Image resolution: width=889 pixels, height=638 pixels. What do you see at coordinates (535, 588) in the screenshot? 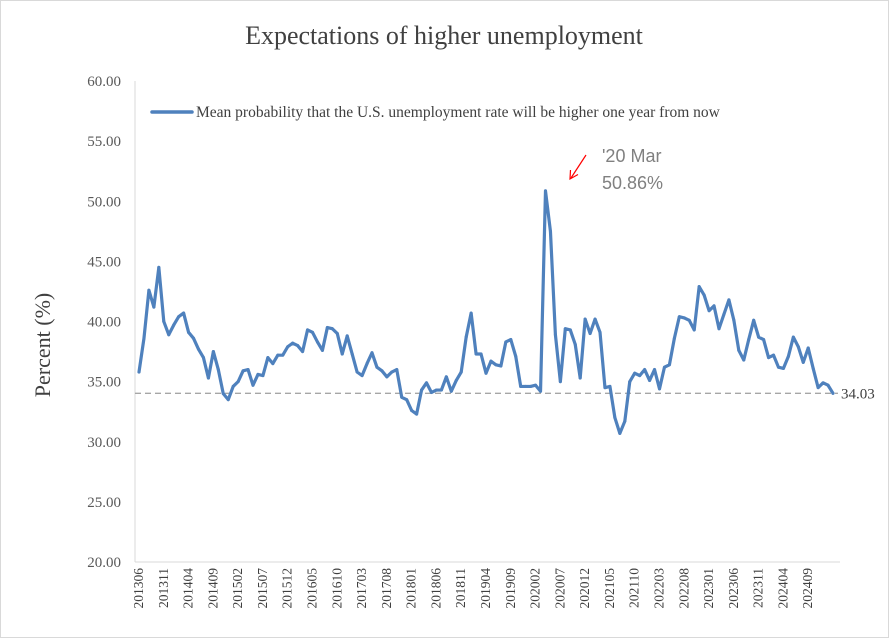
I see `x-tick-label: 202002` at bounding box center [535, 588].